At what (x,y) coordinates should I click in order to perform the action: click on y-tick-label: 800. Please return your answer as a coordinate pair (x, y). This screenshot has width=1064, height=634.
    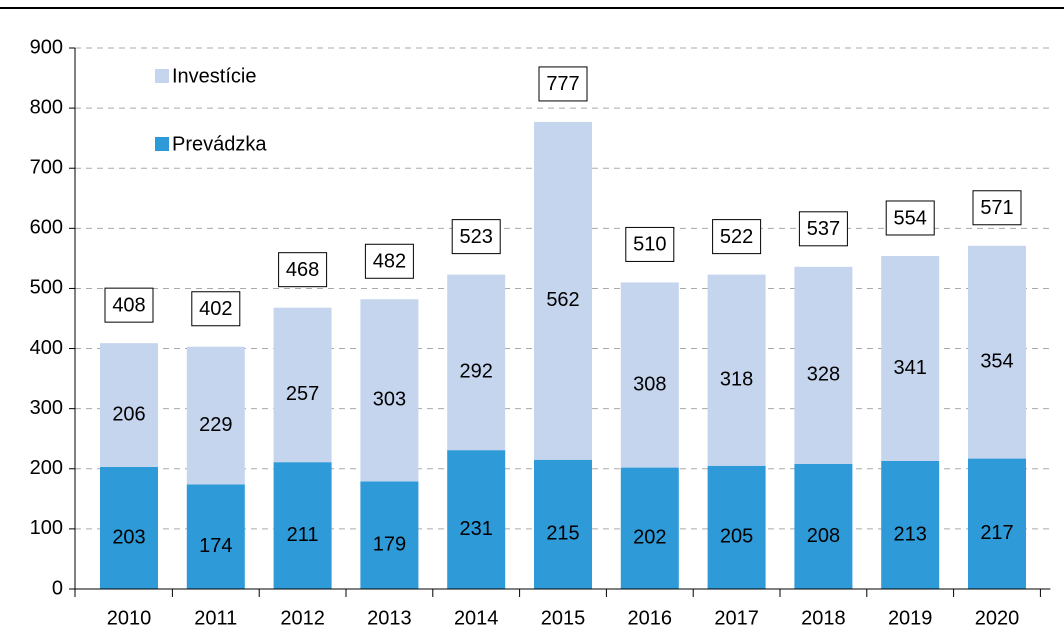
    Looking at the image, I should click on (46, 107).